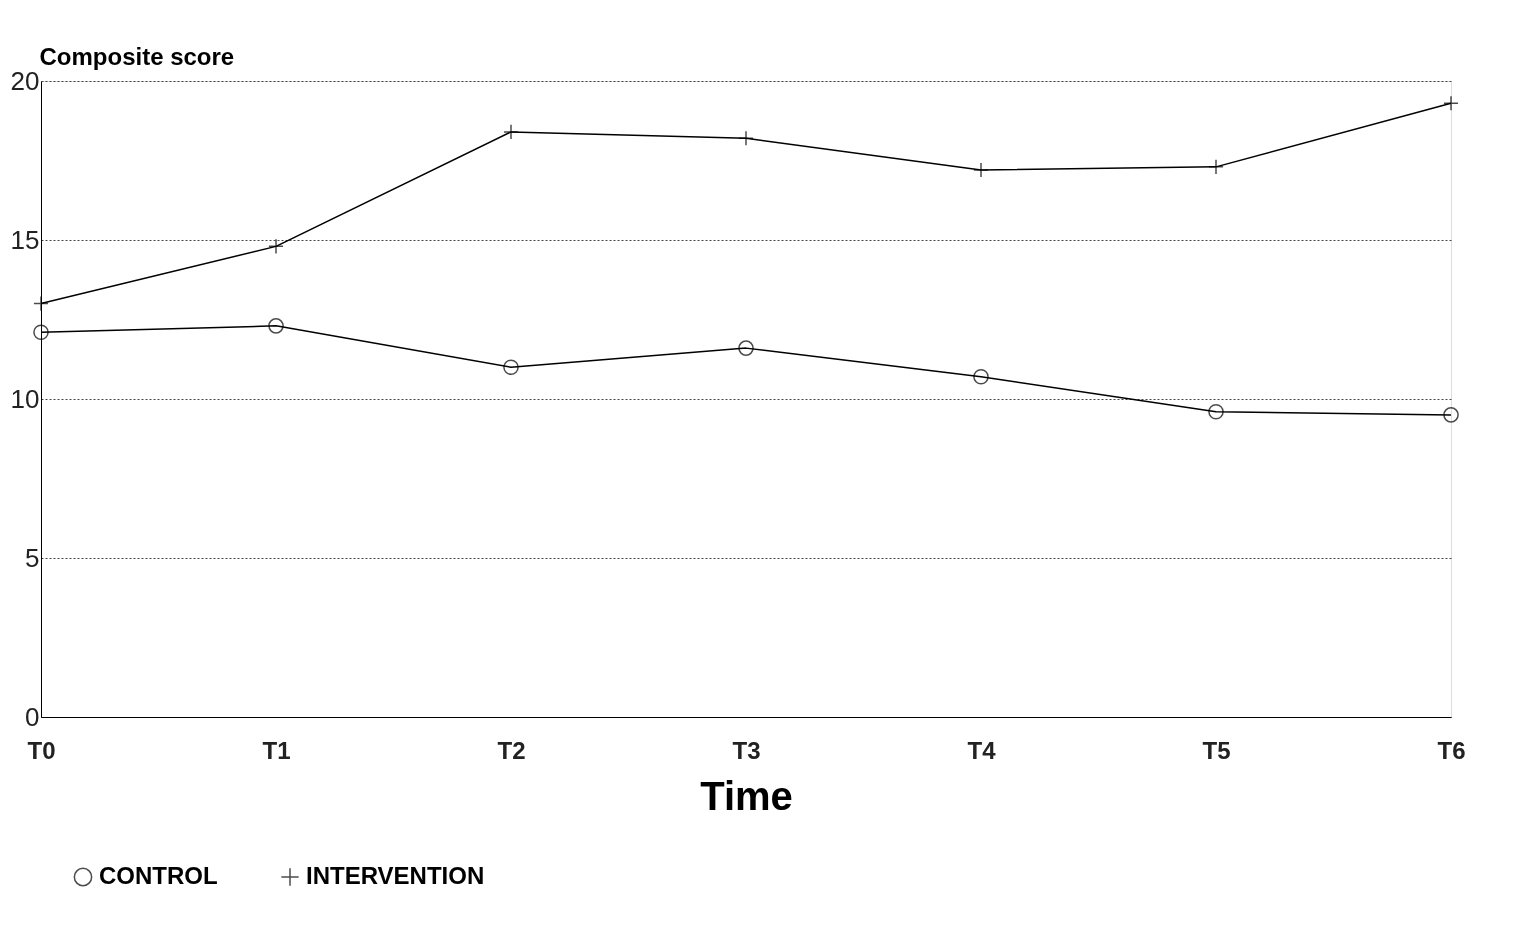 This screenshot has width=1522, height=937. I want to click on legend-label: CONTROL, so click(158, 875).